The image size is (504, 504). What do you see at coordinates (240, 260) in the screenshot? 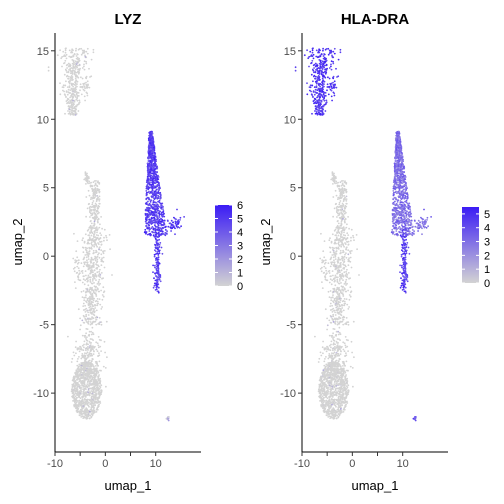
I see `colorbar-label: 2` at bounding box center [240, 260].